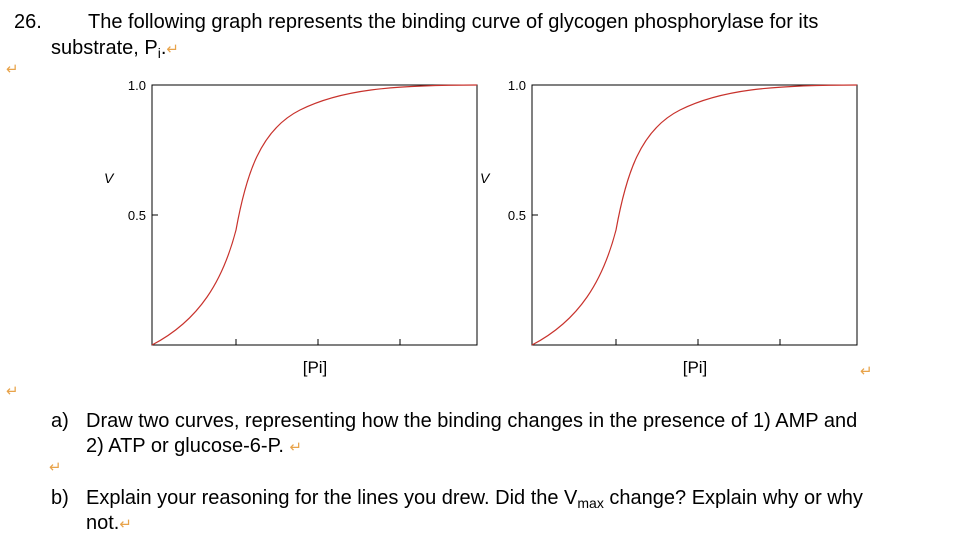  What do you see at coordinates (159, 53) in the screenshot?
I see `subscript-i: i` at bounding box center [159, 53].